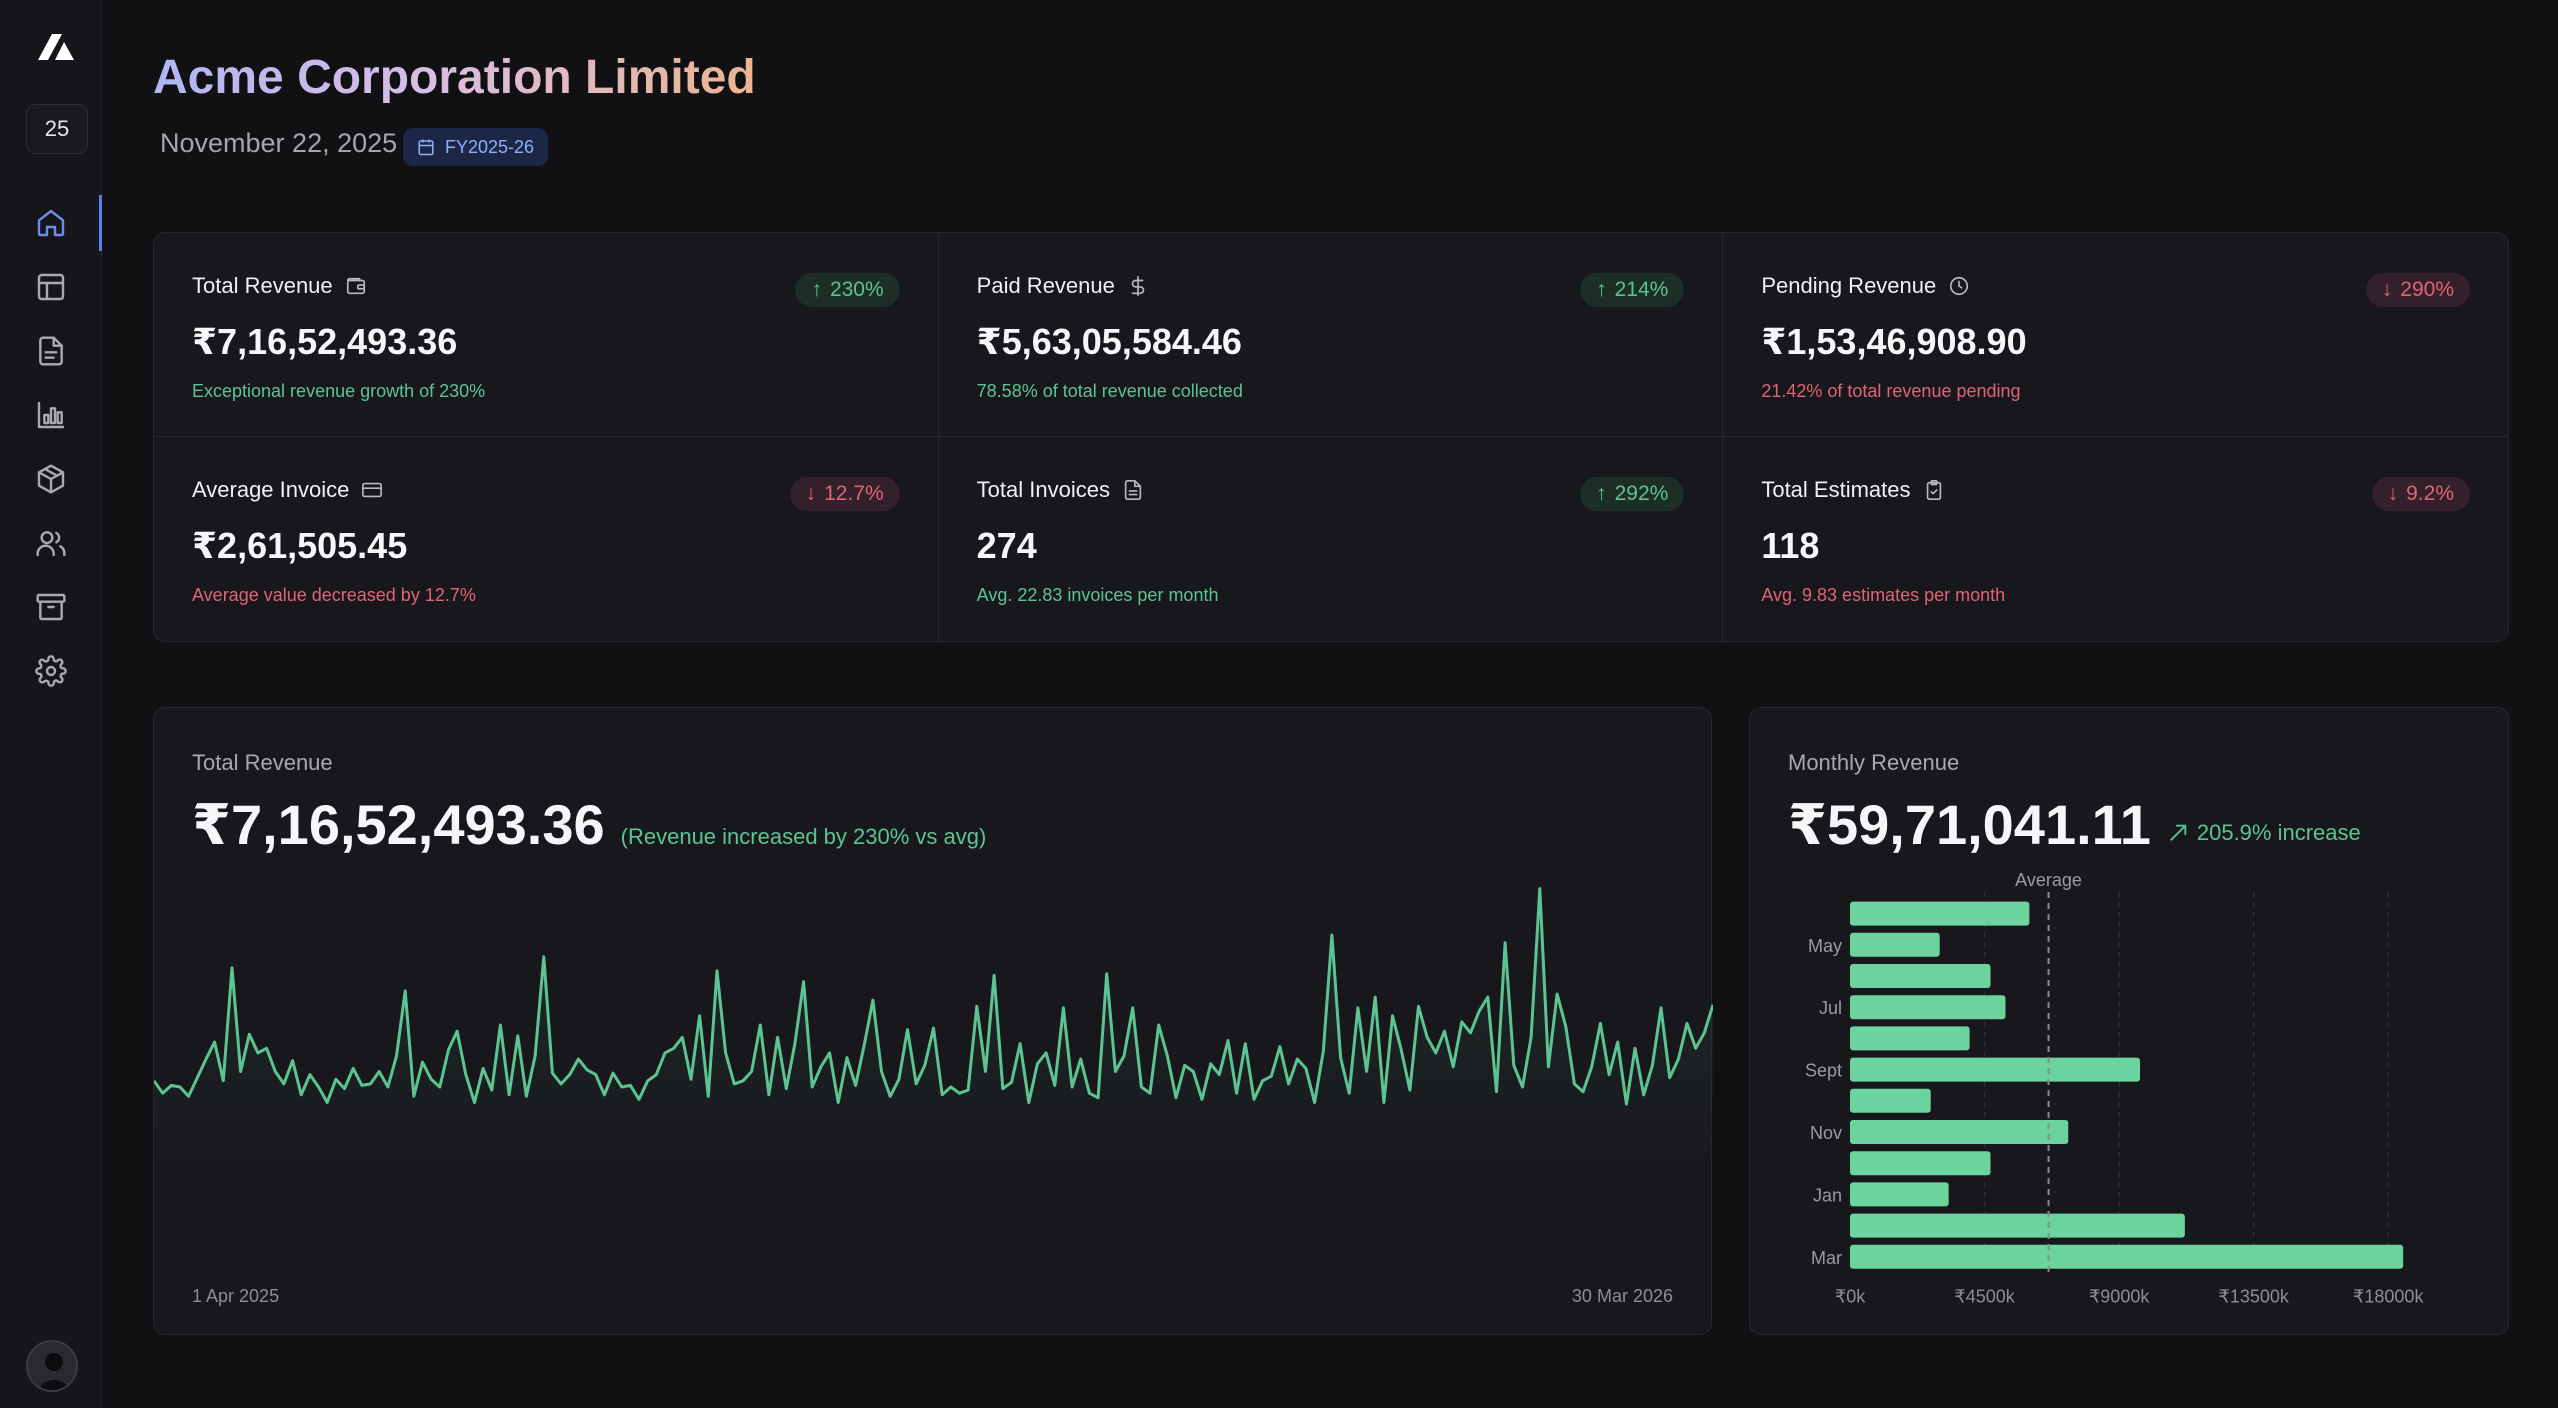  Describe the element at coordinates (933, 996) in the screenshot. I see `revenue-line` at that location.